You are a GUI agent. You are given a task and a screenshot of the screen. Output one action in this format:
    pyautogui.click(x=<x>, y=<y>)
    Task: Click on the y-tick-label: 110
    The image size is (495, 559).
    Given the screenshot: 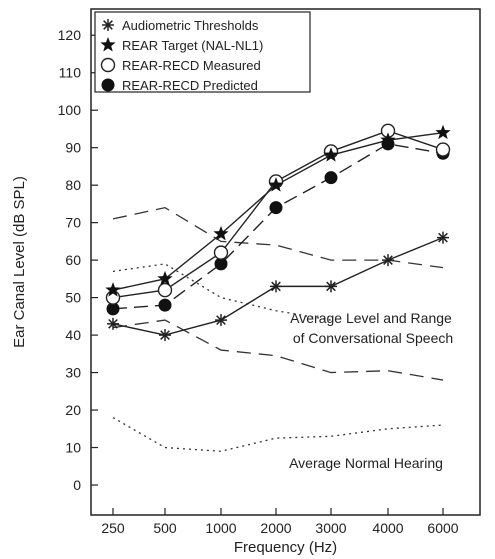 What is the action you would take?
    pyautogui.click(x=70, y=73)
    